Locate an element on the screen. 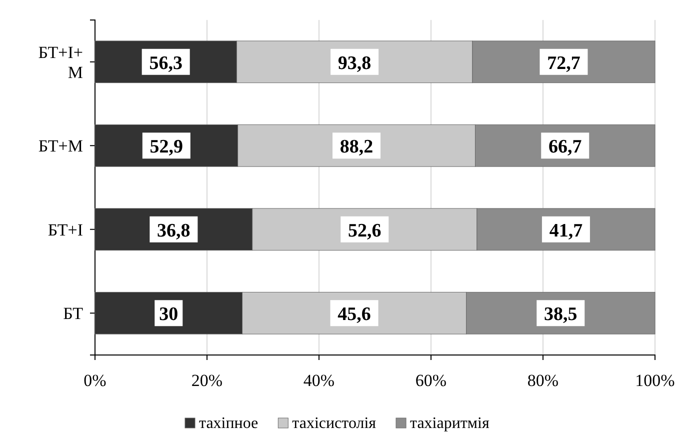 The height and width of the screenshot is (440, 683). x-tick-label: 20% is located at coordinates (207, 380).